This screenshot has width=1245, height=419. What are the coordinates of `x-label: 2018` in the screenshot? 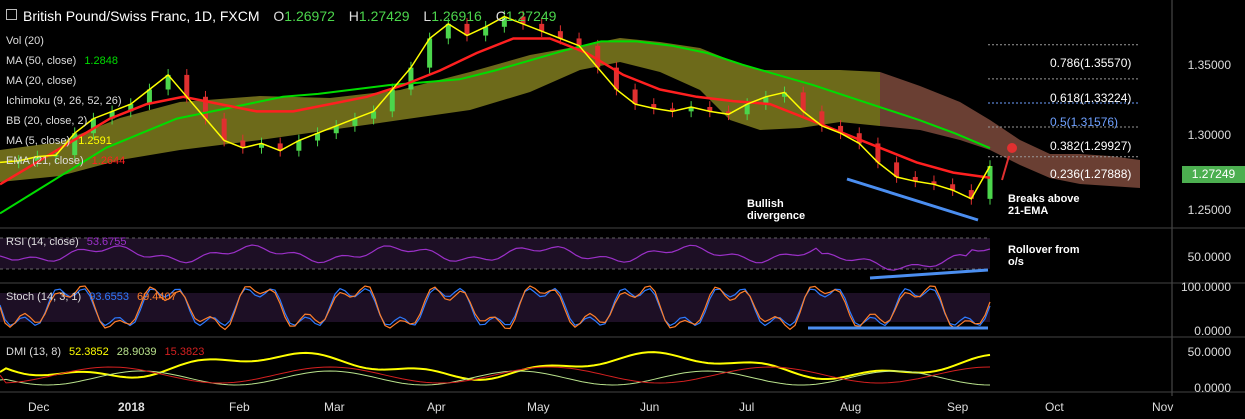 It's located at (131, 407).